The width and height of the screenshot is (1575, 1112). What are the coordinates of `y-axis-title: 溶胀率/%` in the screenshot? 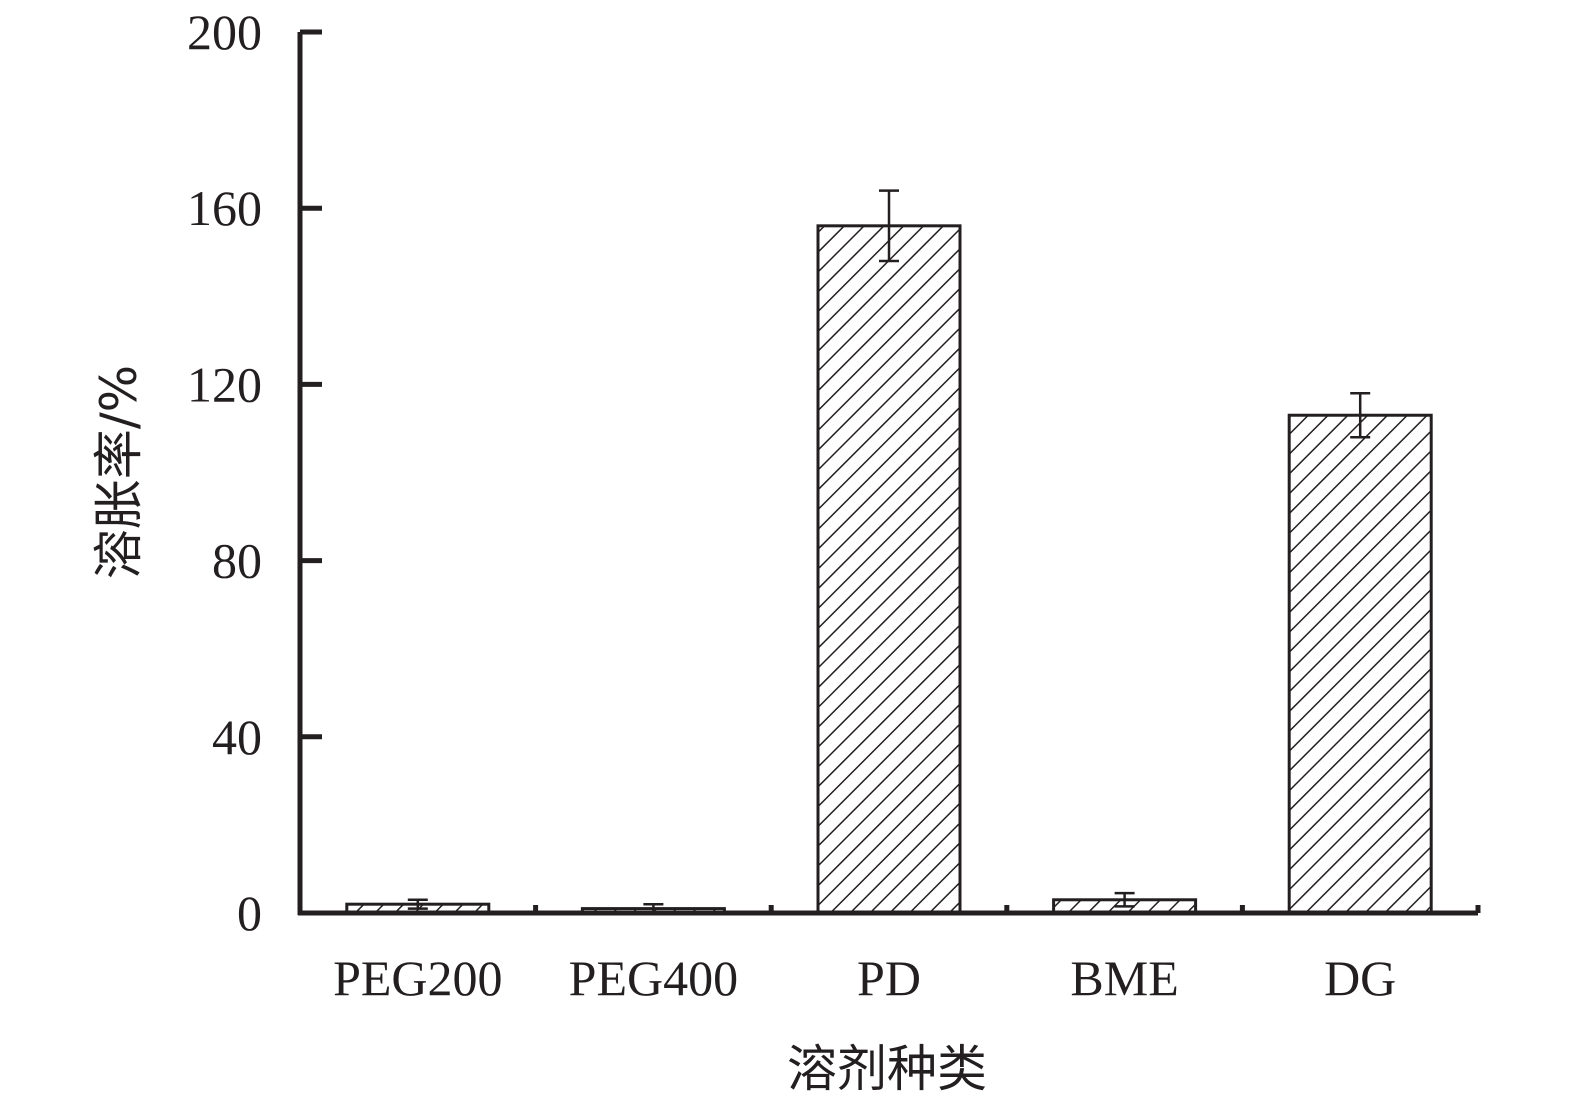 It's located at (119, 472).